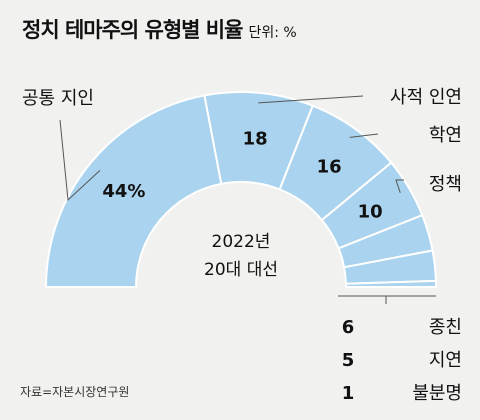  What do you see at coordinates (132, 30) in the screenshot?
I see `chart-title-text: 정치 테마주의 유형별 비율` at bounding box center [132, 30].